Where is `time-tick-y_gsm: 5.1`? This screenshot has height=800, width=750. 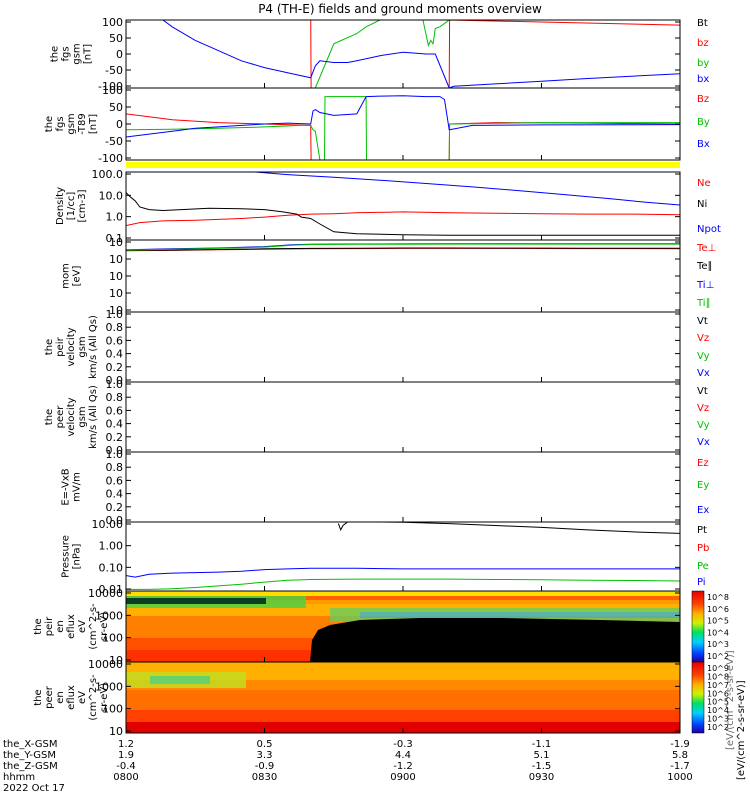 time-tick-y_gsm: 5.1 is located at coordinates (542, 755).